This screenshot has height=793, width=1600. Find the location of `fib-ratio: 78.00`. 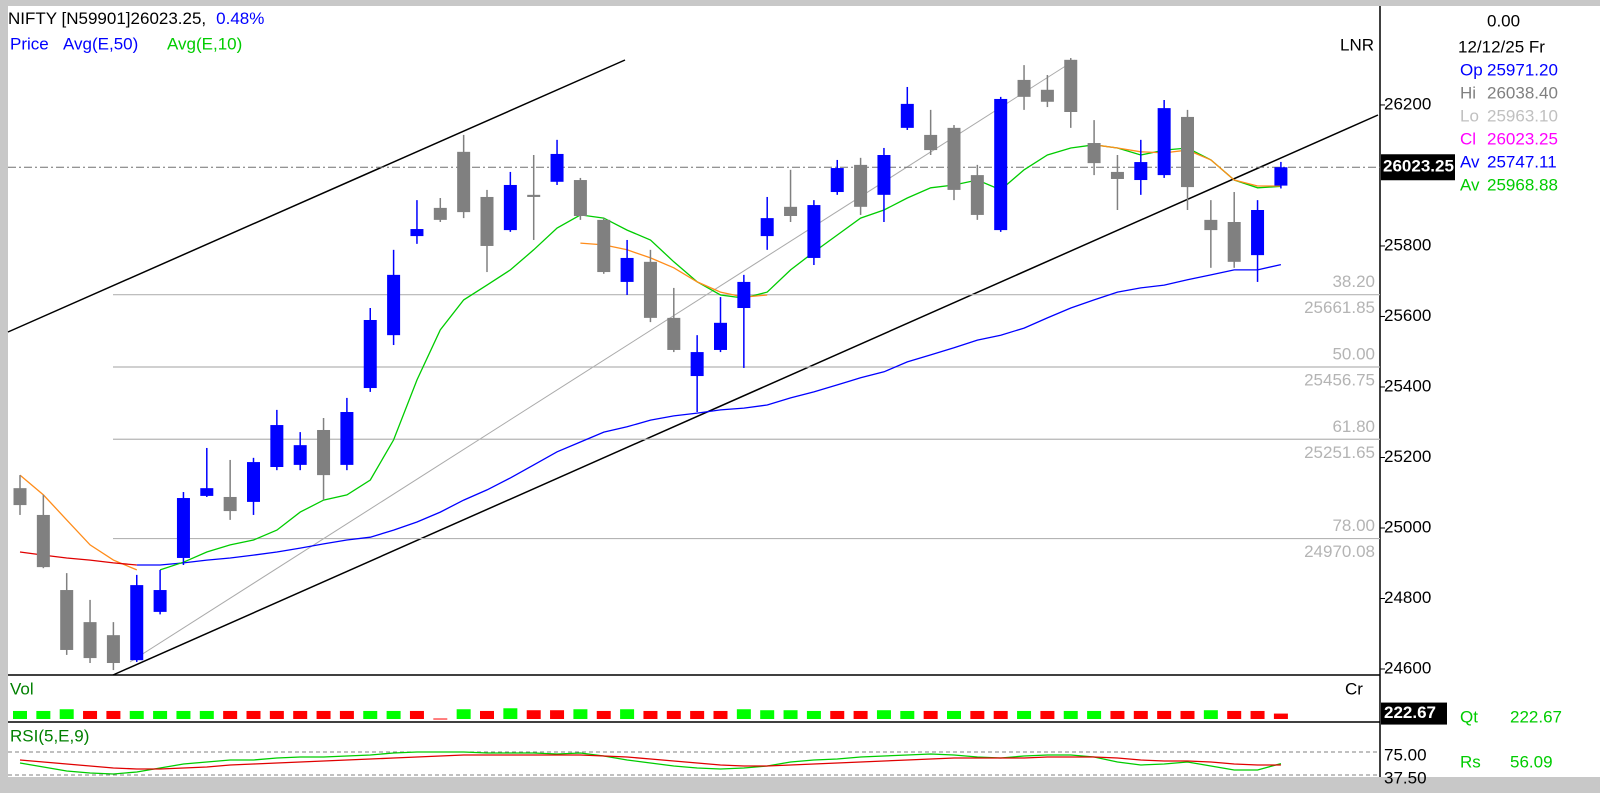

fib-ratio: 78.00 is located at coordinates (1353, 525).